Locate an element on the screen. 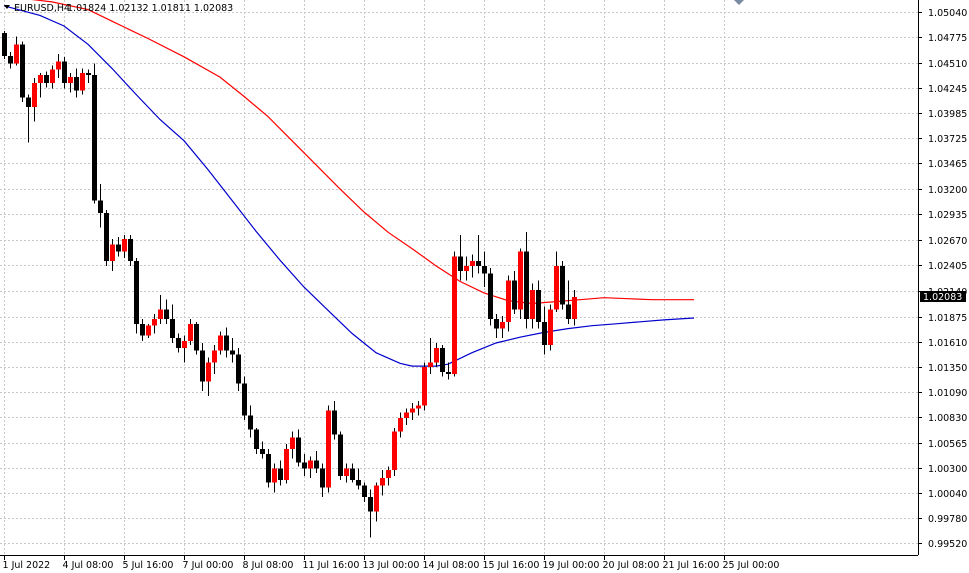 Image resolution: width=969 pixels, height=573 pixels. y-tick-label: 1.02670 is located at coordinates (947, 241).